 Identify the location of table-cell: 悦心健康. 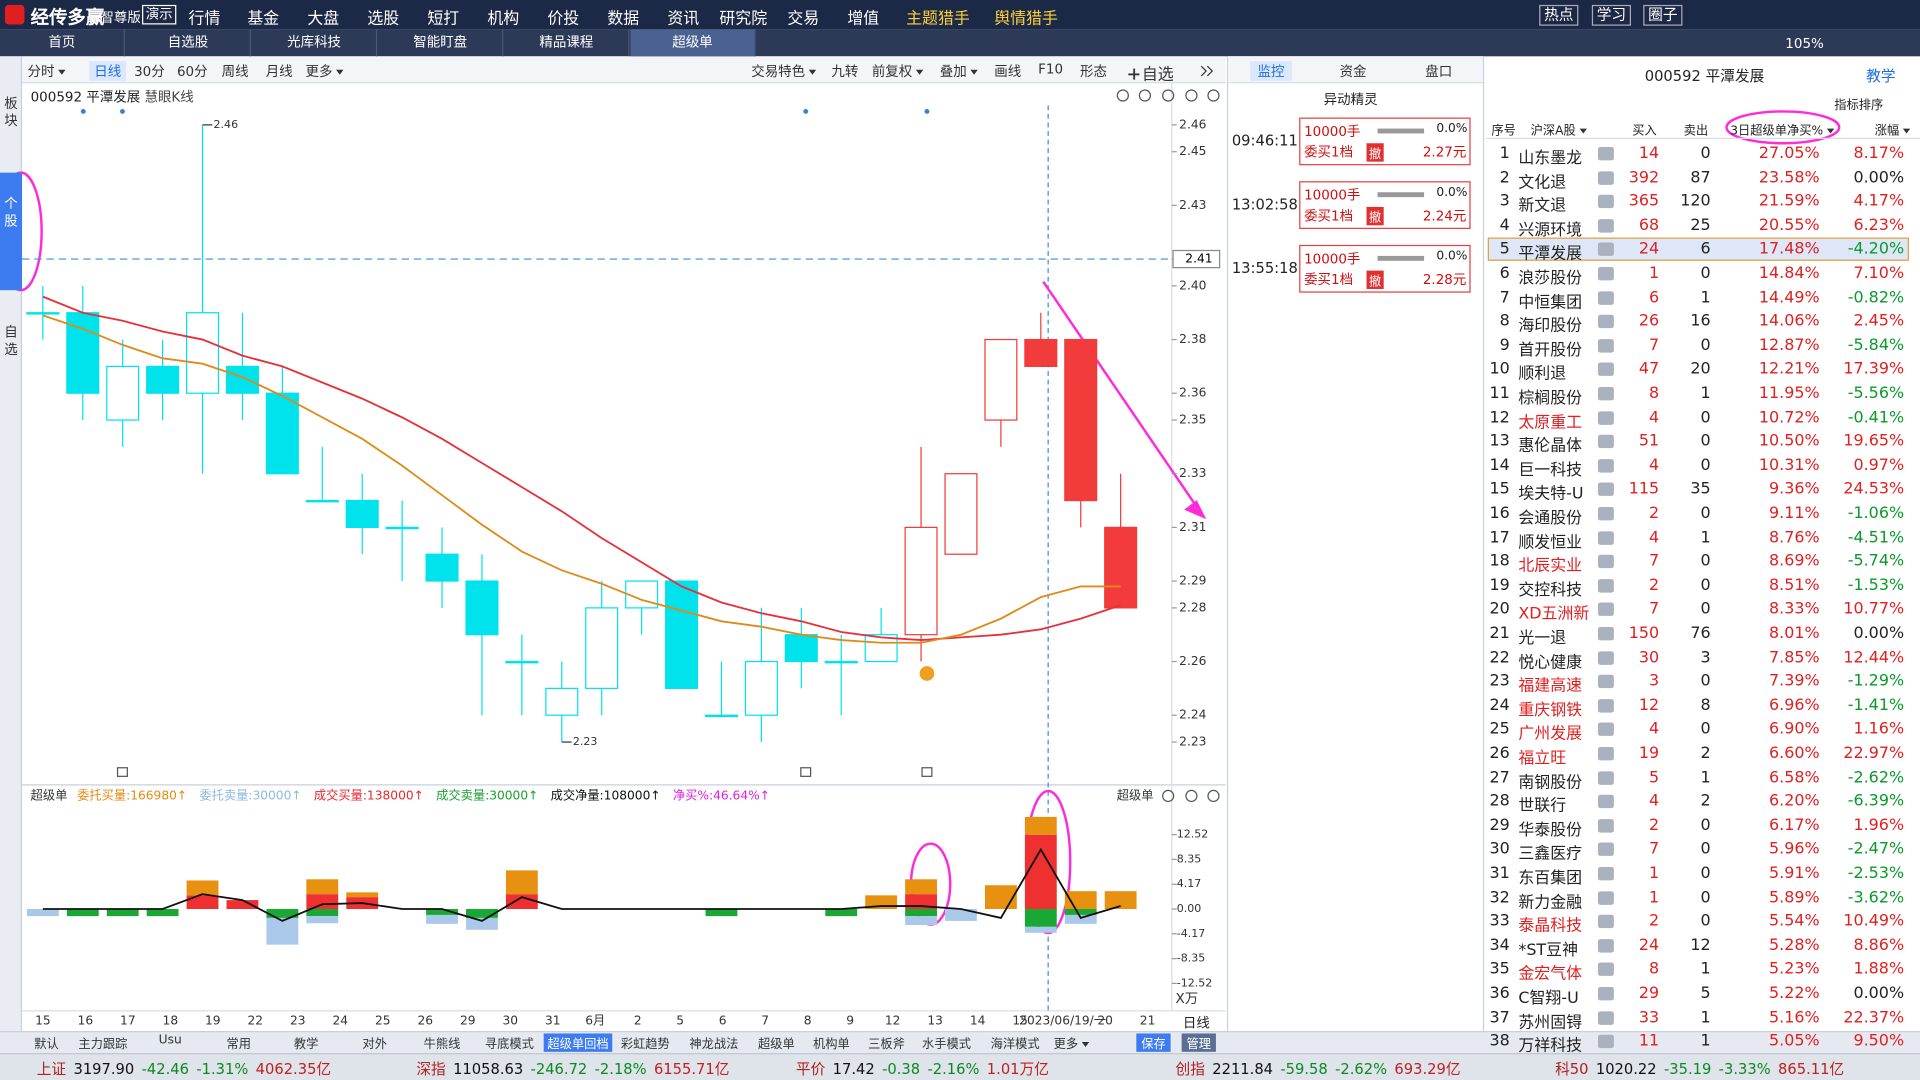
(1550, 662).